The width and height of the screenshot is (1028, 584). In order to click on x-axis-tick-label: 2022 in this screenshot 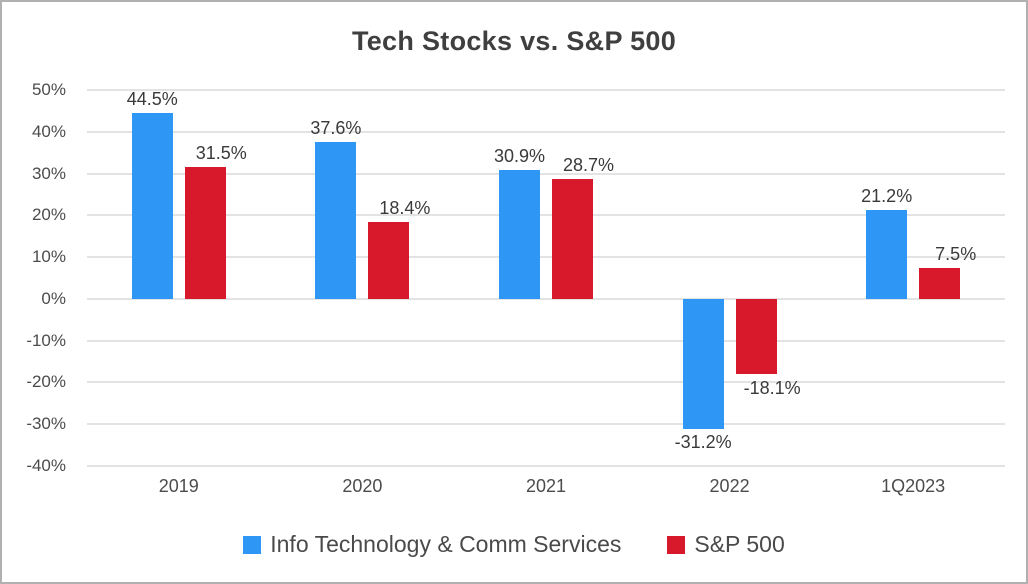, I will do `click(729, 486)`.